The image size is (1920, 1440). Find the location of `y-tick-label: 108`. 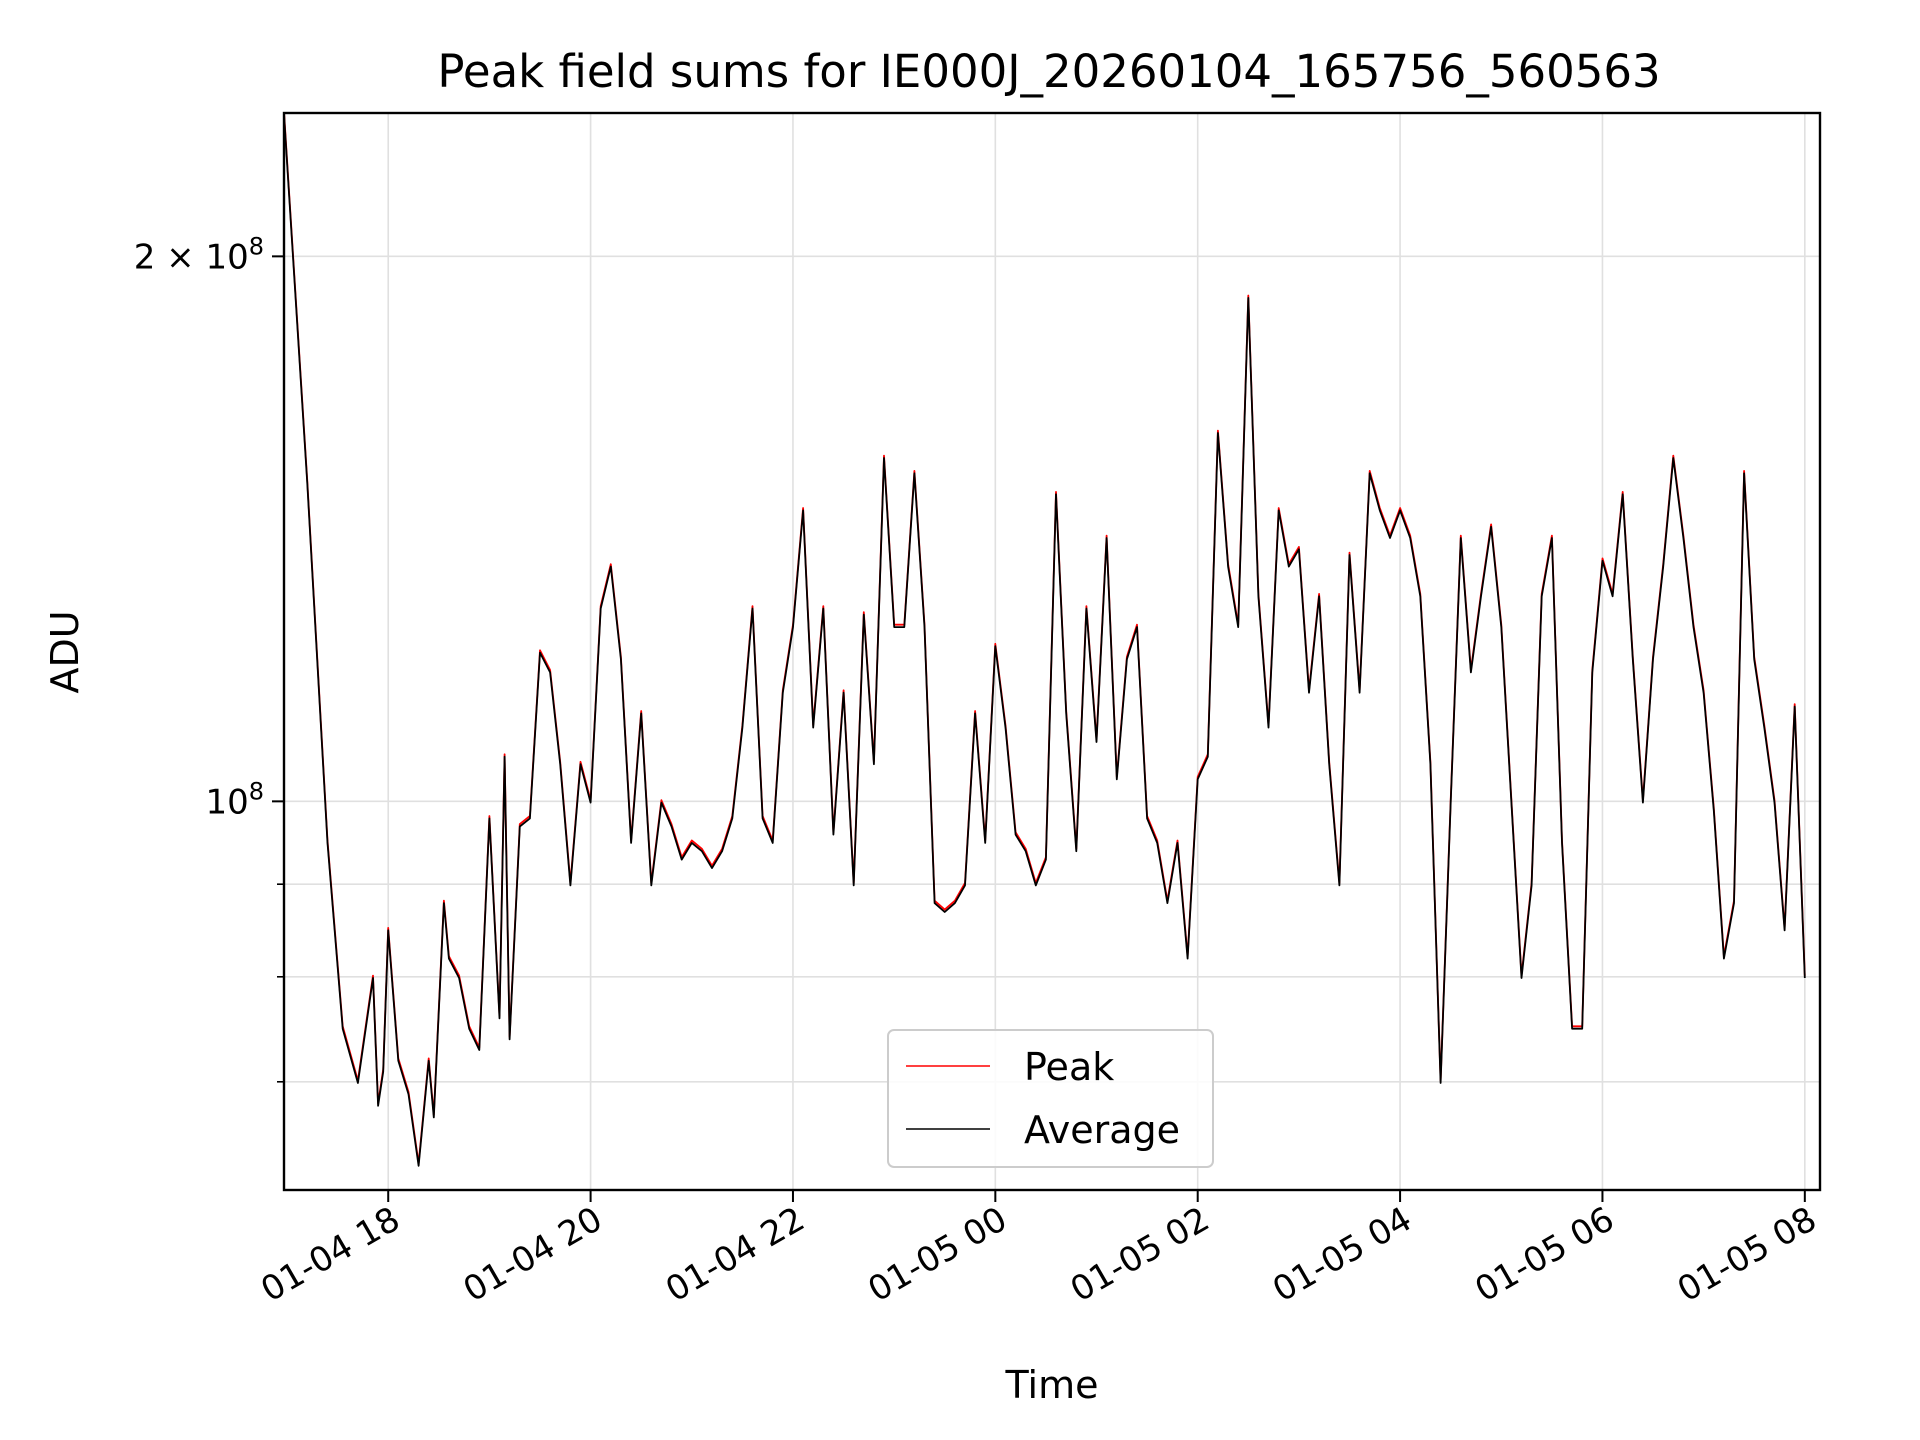

y-tick-label: 108 is located at coordinates (234, 799).